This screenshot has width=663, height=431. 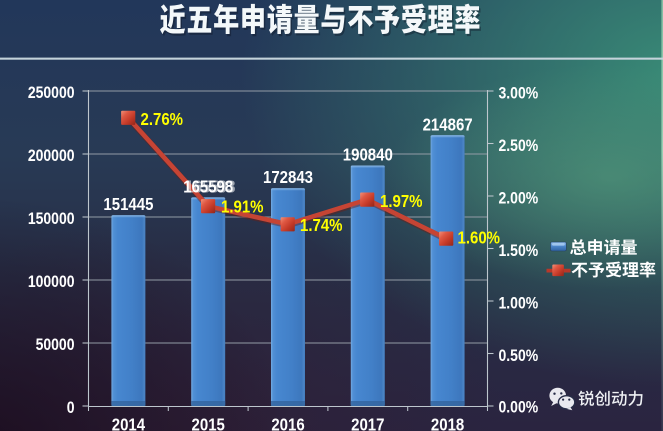 I want to click on svg-text: 1.50%, so click(x=519, y=251).